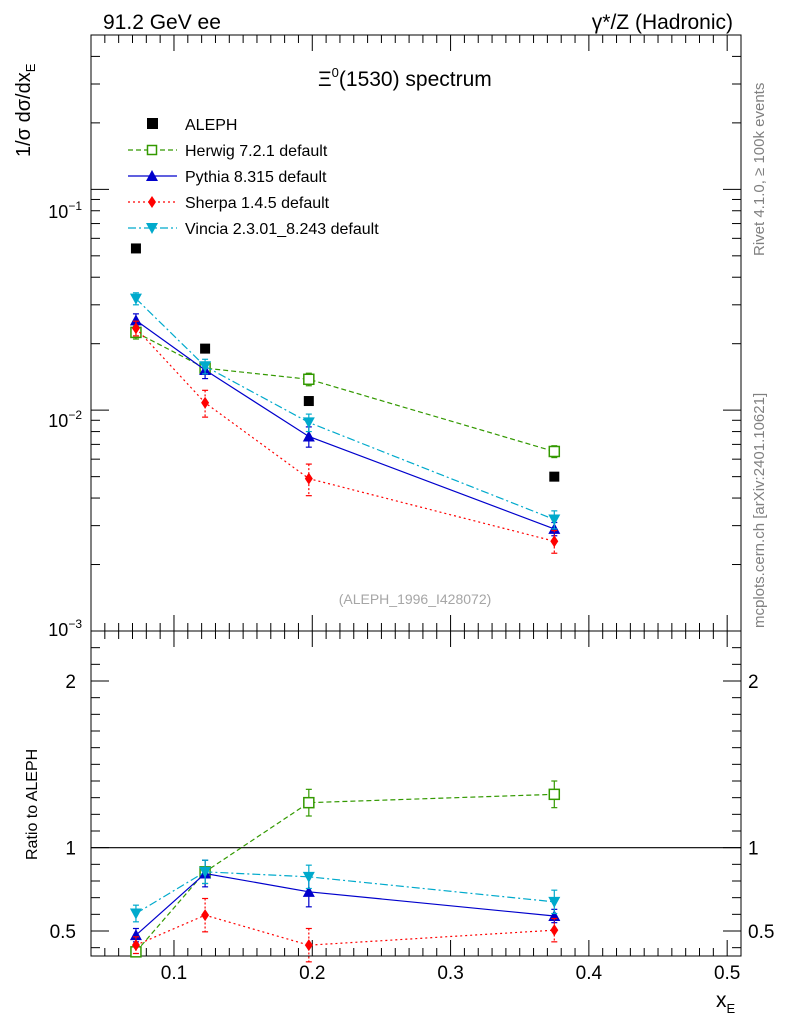 The height and width of the screenshot is (1024, 786). Describe the element at coordinates (589, 973) in the screenshot. I see `xtick-label: 0.4` at that location.